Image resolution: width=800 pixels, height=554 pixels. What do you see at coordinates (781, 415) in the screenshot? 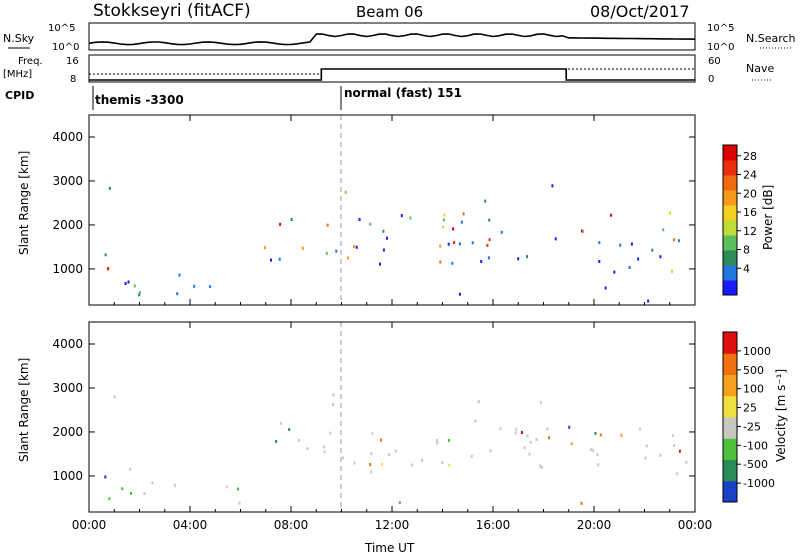
I see `velocity-colorbar-label: Velocity [m s⁻¹]` at bounding box center [781, 415].